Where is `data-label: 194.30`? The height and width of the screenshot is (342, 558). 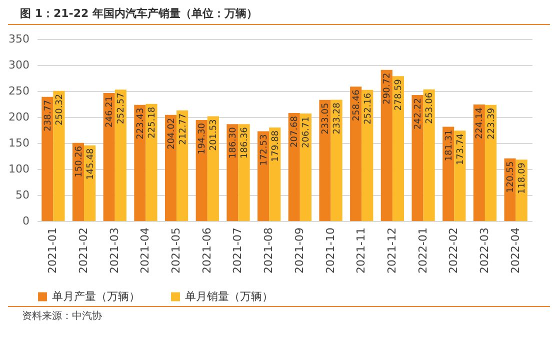
data-label: 194.30 is located at coordinates (203, 138).